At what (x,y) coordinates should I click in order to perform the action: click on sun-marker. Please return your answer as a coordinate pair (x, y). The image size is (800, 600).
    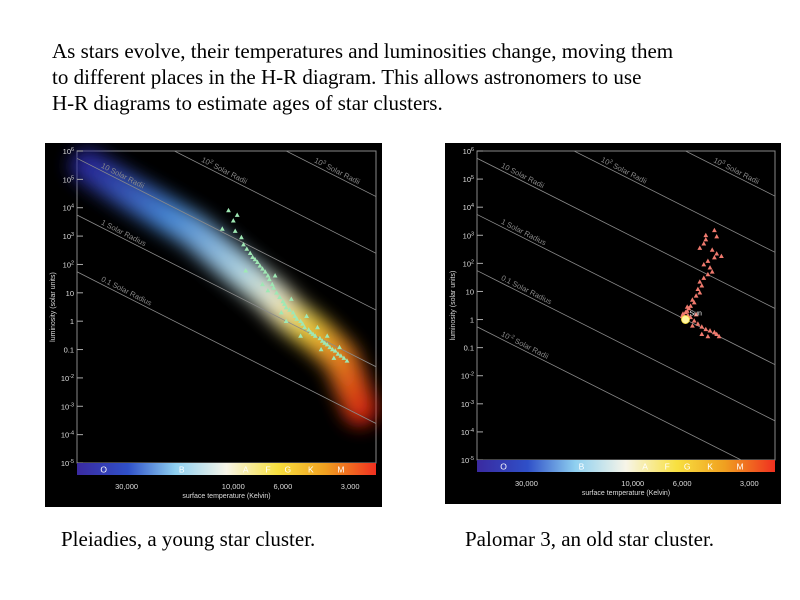
    Looking at the image, I should click on (685, 319).